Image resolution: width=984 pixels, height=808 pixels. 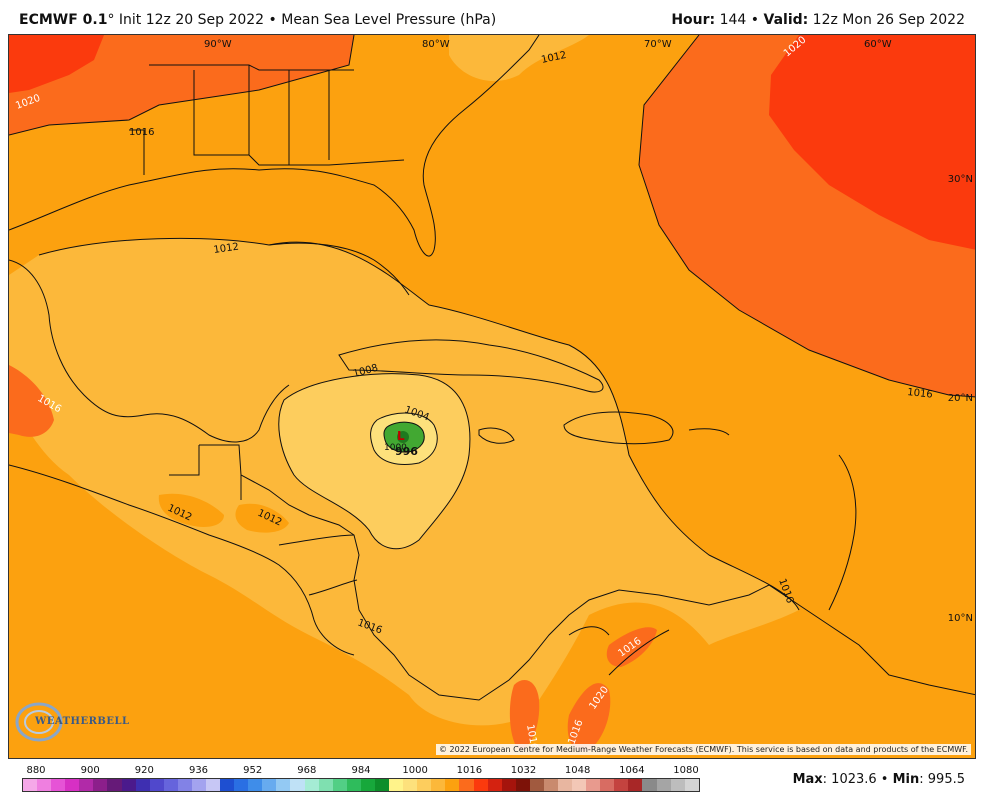 What do you see at coordinates (960, 179) in the screenshot?
I see `lat-label-0: 30°N` at bounding box center [960, 179].